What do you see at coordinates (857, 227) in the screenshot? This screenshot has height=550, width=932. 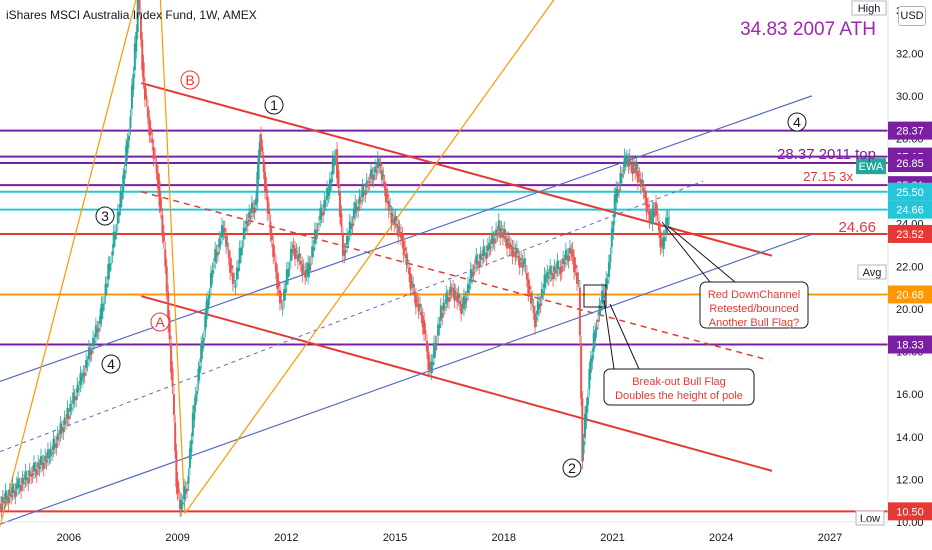 I see `label-2466-annotation: 24.66` at bounding box center [857, 227].